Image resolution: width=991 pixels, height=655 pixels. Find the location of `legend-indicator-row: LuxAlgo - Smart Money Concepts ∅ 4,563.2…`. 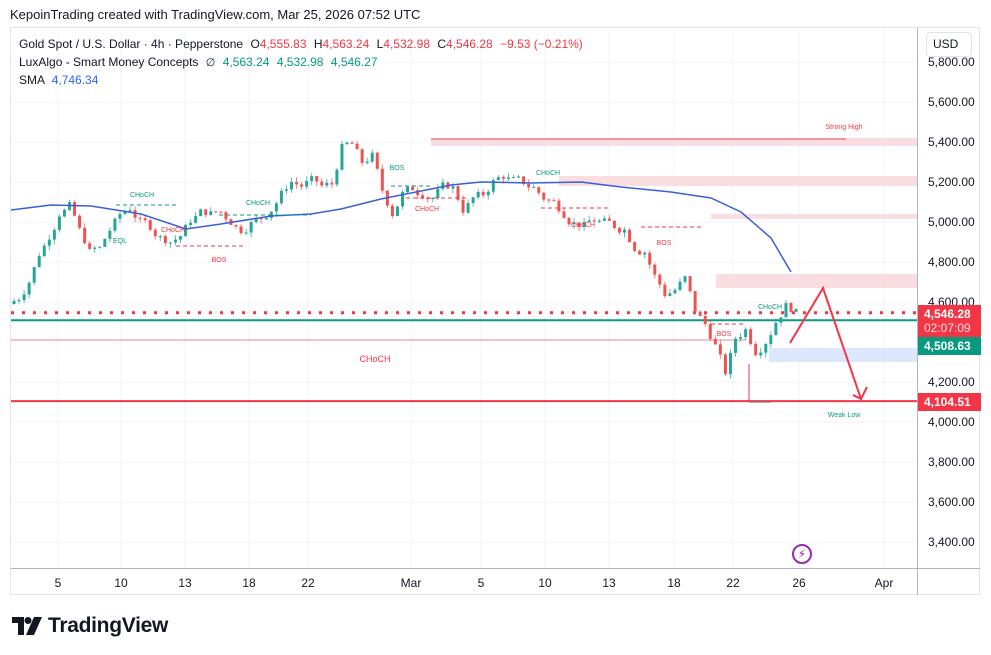

legend-indicator-row: LuxAlgo - Smart Money Concepts ∅ 4,563.2… is located at coordinates (301, 63).